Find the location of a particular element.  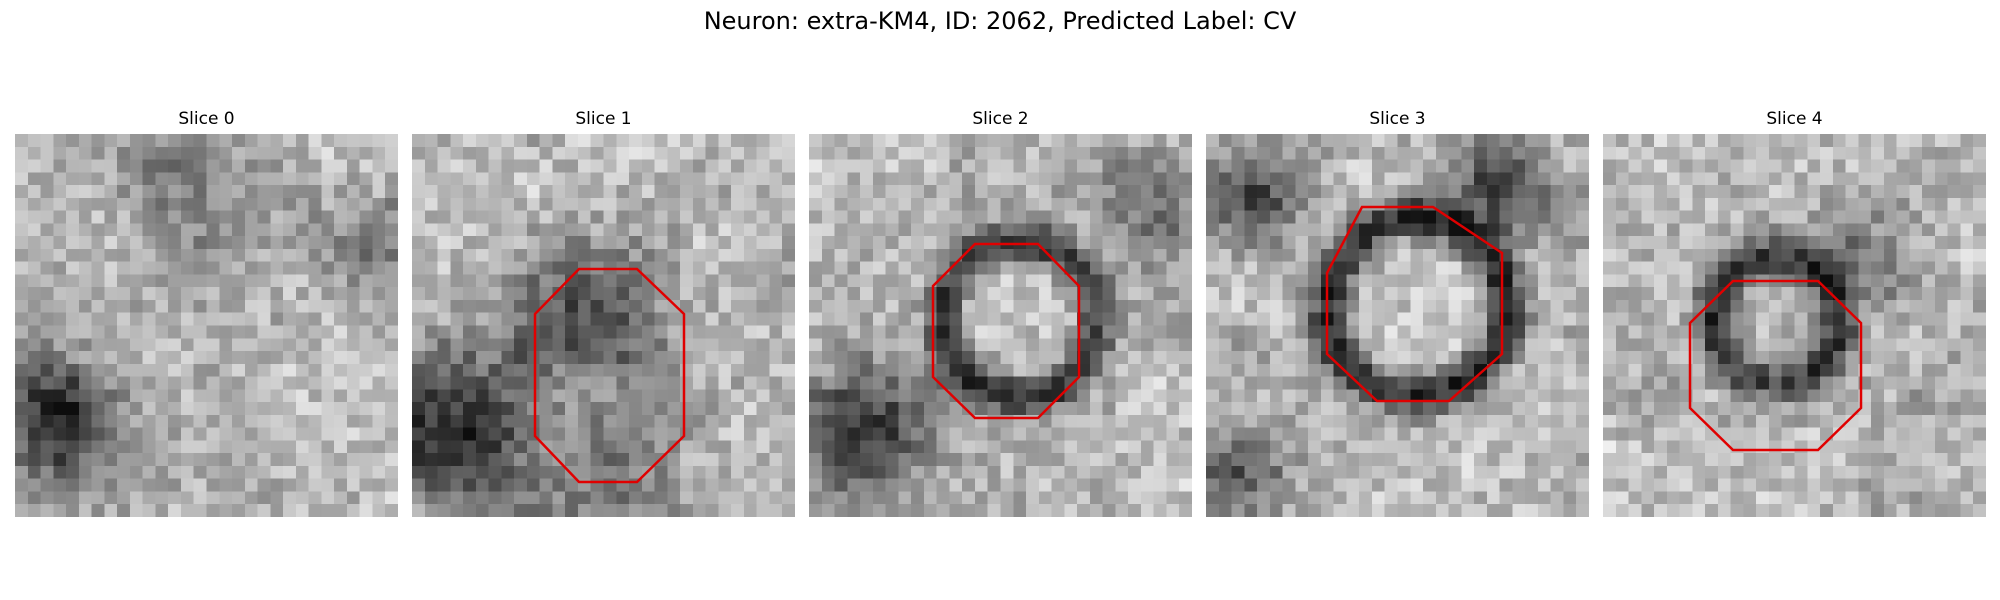

slice-image-2-overlay is located at coordinates (1006, 331).